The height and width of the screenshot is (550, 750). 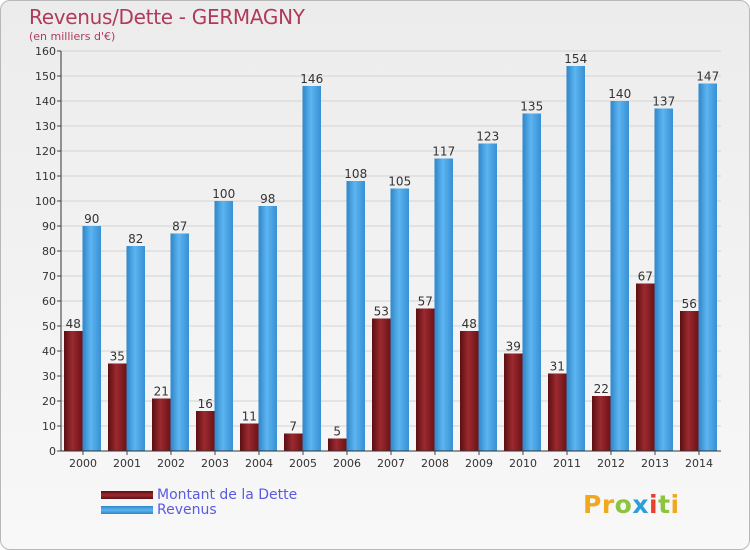 What do you see at coordinates (49, 301) in the screenshot?
I see `y-tick-label: 60` at bounding box center [49, 301].